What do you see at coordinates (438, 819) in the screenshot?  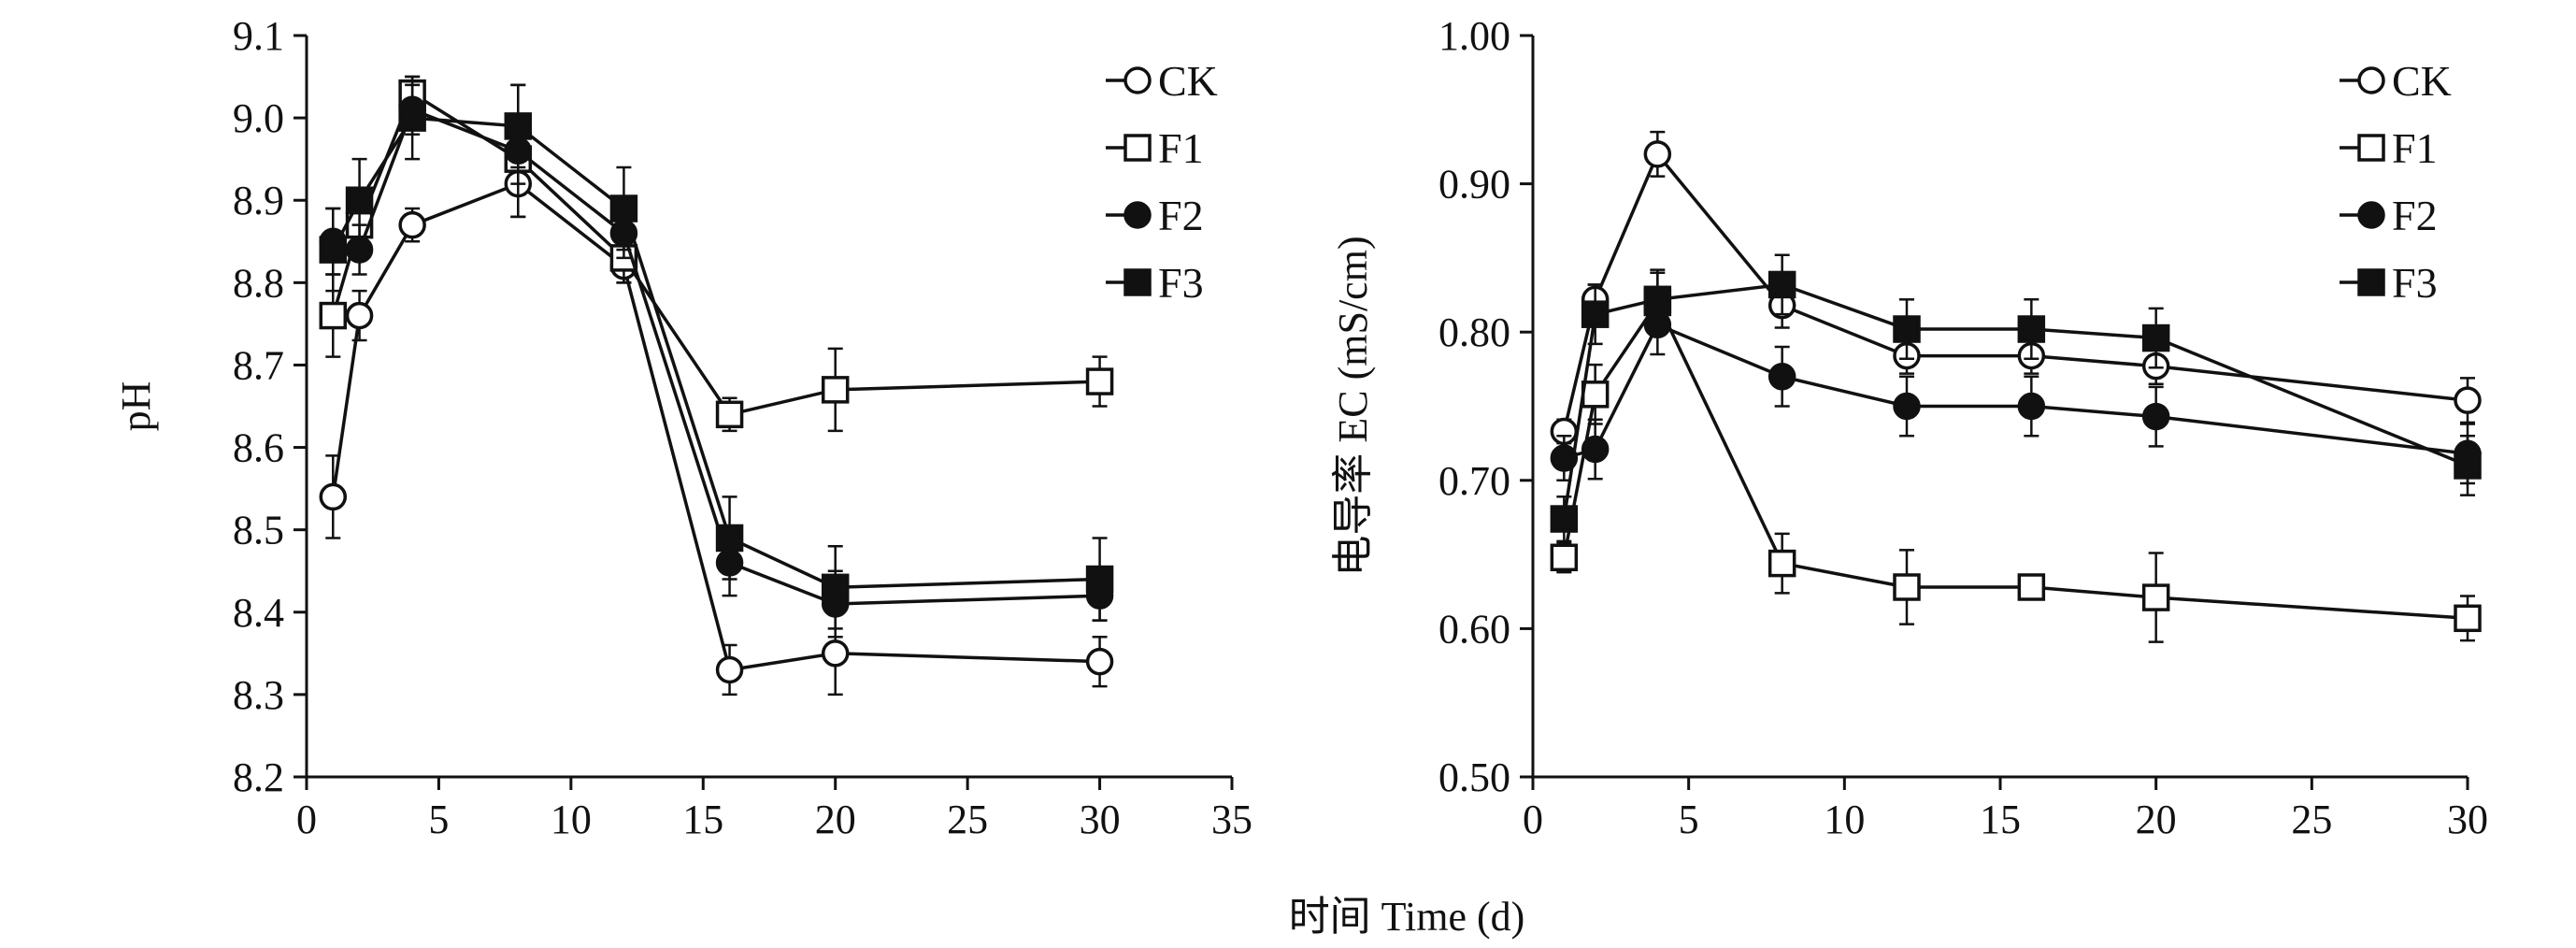 I see `ph-x-tick-label: 5` at bounding box center [438, 819].